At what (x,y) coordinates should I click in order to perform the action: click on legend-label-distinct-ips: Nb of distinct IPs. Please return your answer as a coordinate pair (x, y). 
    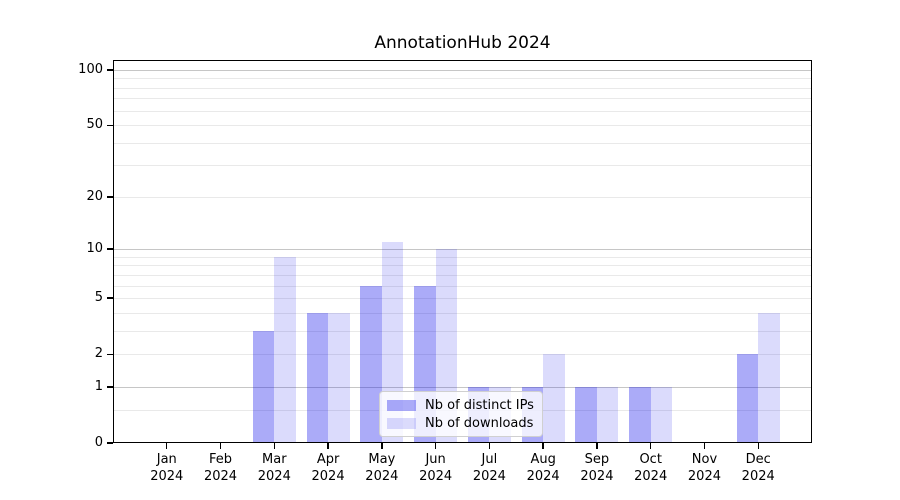
    Looking at the image, I should click on (479, 405).